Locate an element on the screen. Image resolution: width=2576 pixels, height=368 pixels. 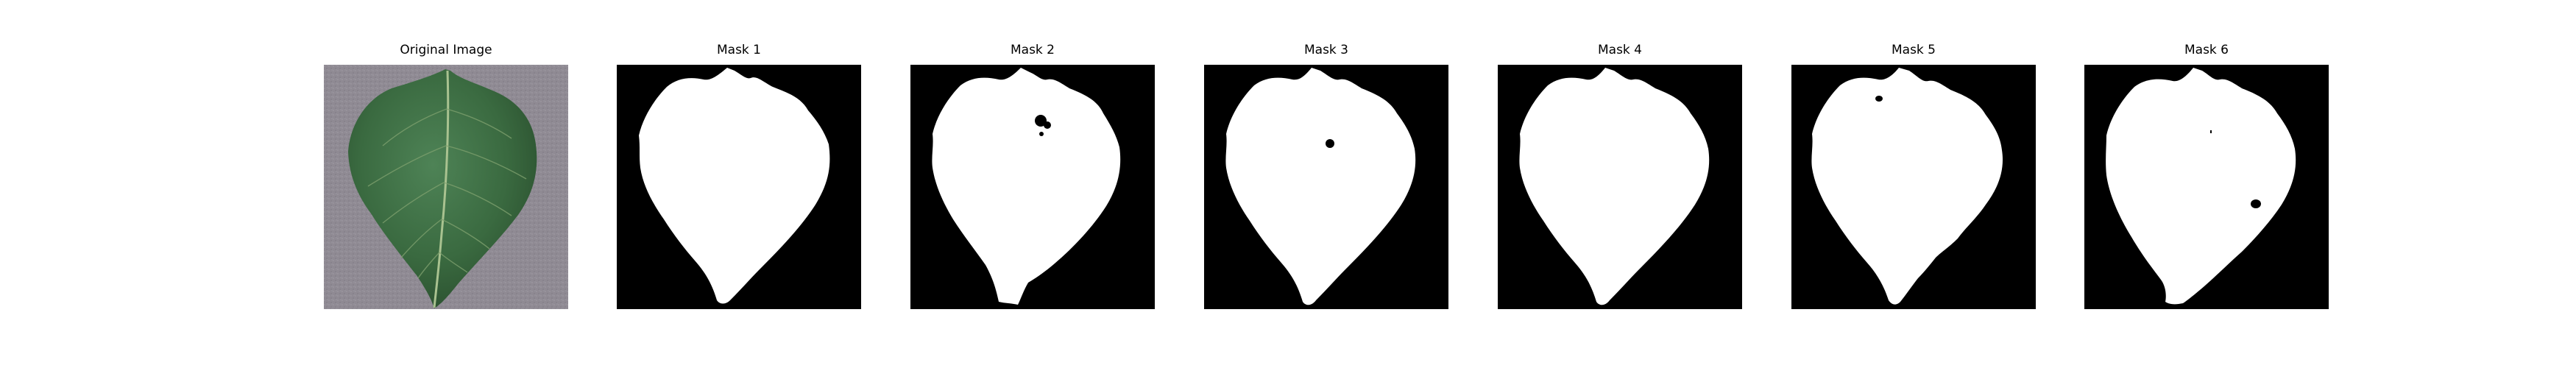
mask-6-image is located at coordinates (2206, 187).